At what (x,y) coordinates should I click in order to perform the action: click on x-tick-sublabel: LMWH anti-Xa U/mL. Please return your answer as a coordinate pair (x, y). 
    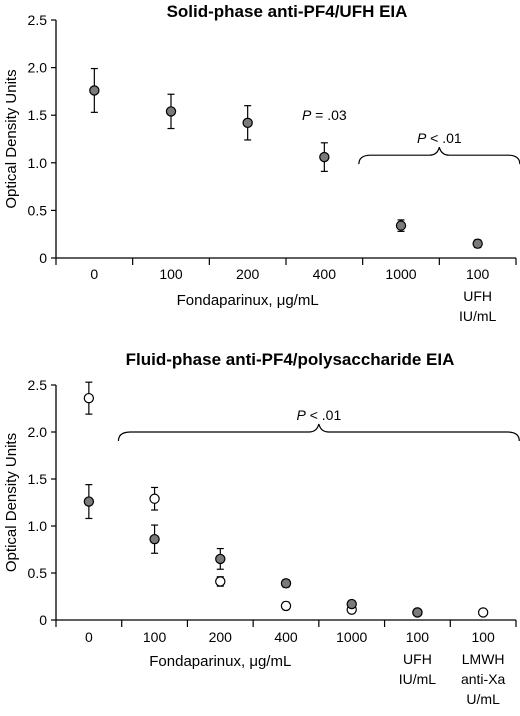
    Looking at the image, I should click on (483, 679).